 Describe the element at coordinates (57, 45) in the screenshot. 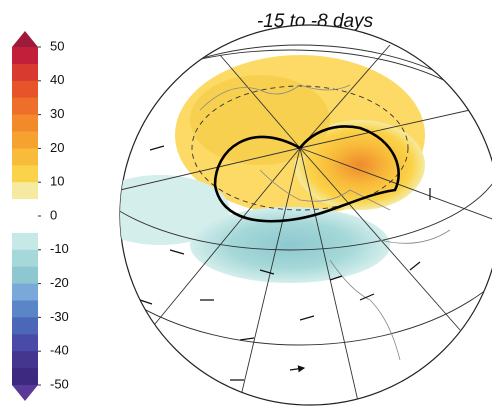

I see `colorbar-tick-label: 50` at that location.